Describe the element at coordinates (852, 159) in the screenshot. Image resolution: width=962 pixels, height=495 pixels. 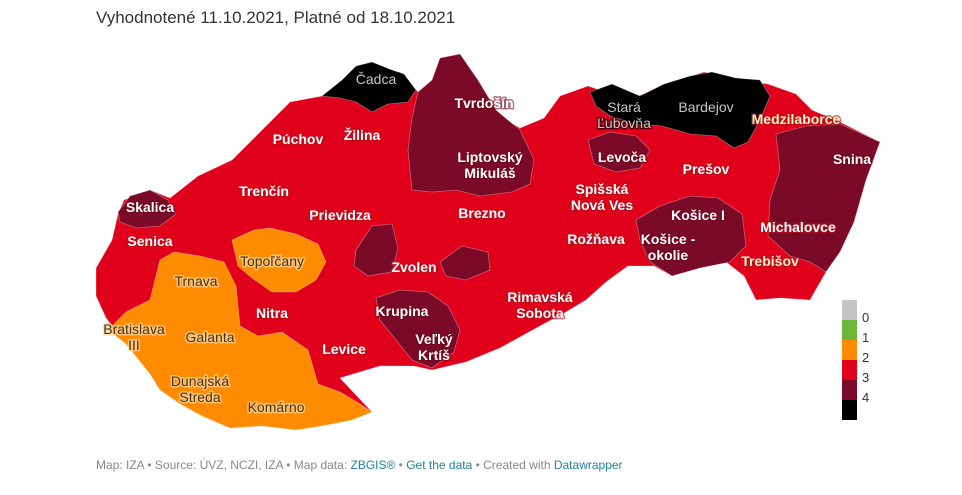
I see `label-snina: Snina` at that location.